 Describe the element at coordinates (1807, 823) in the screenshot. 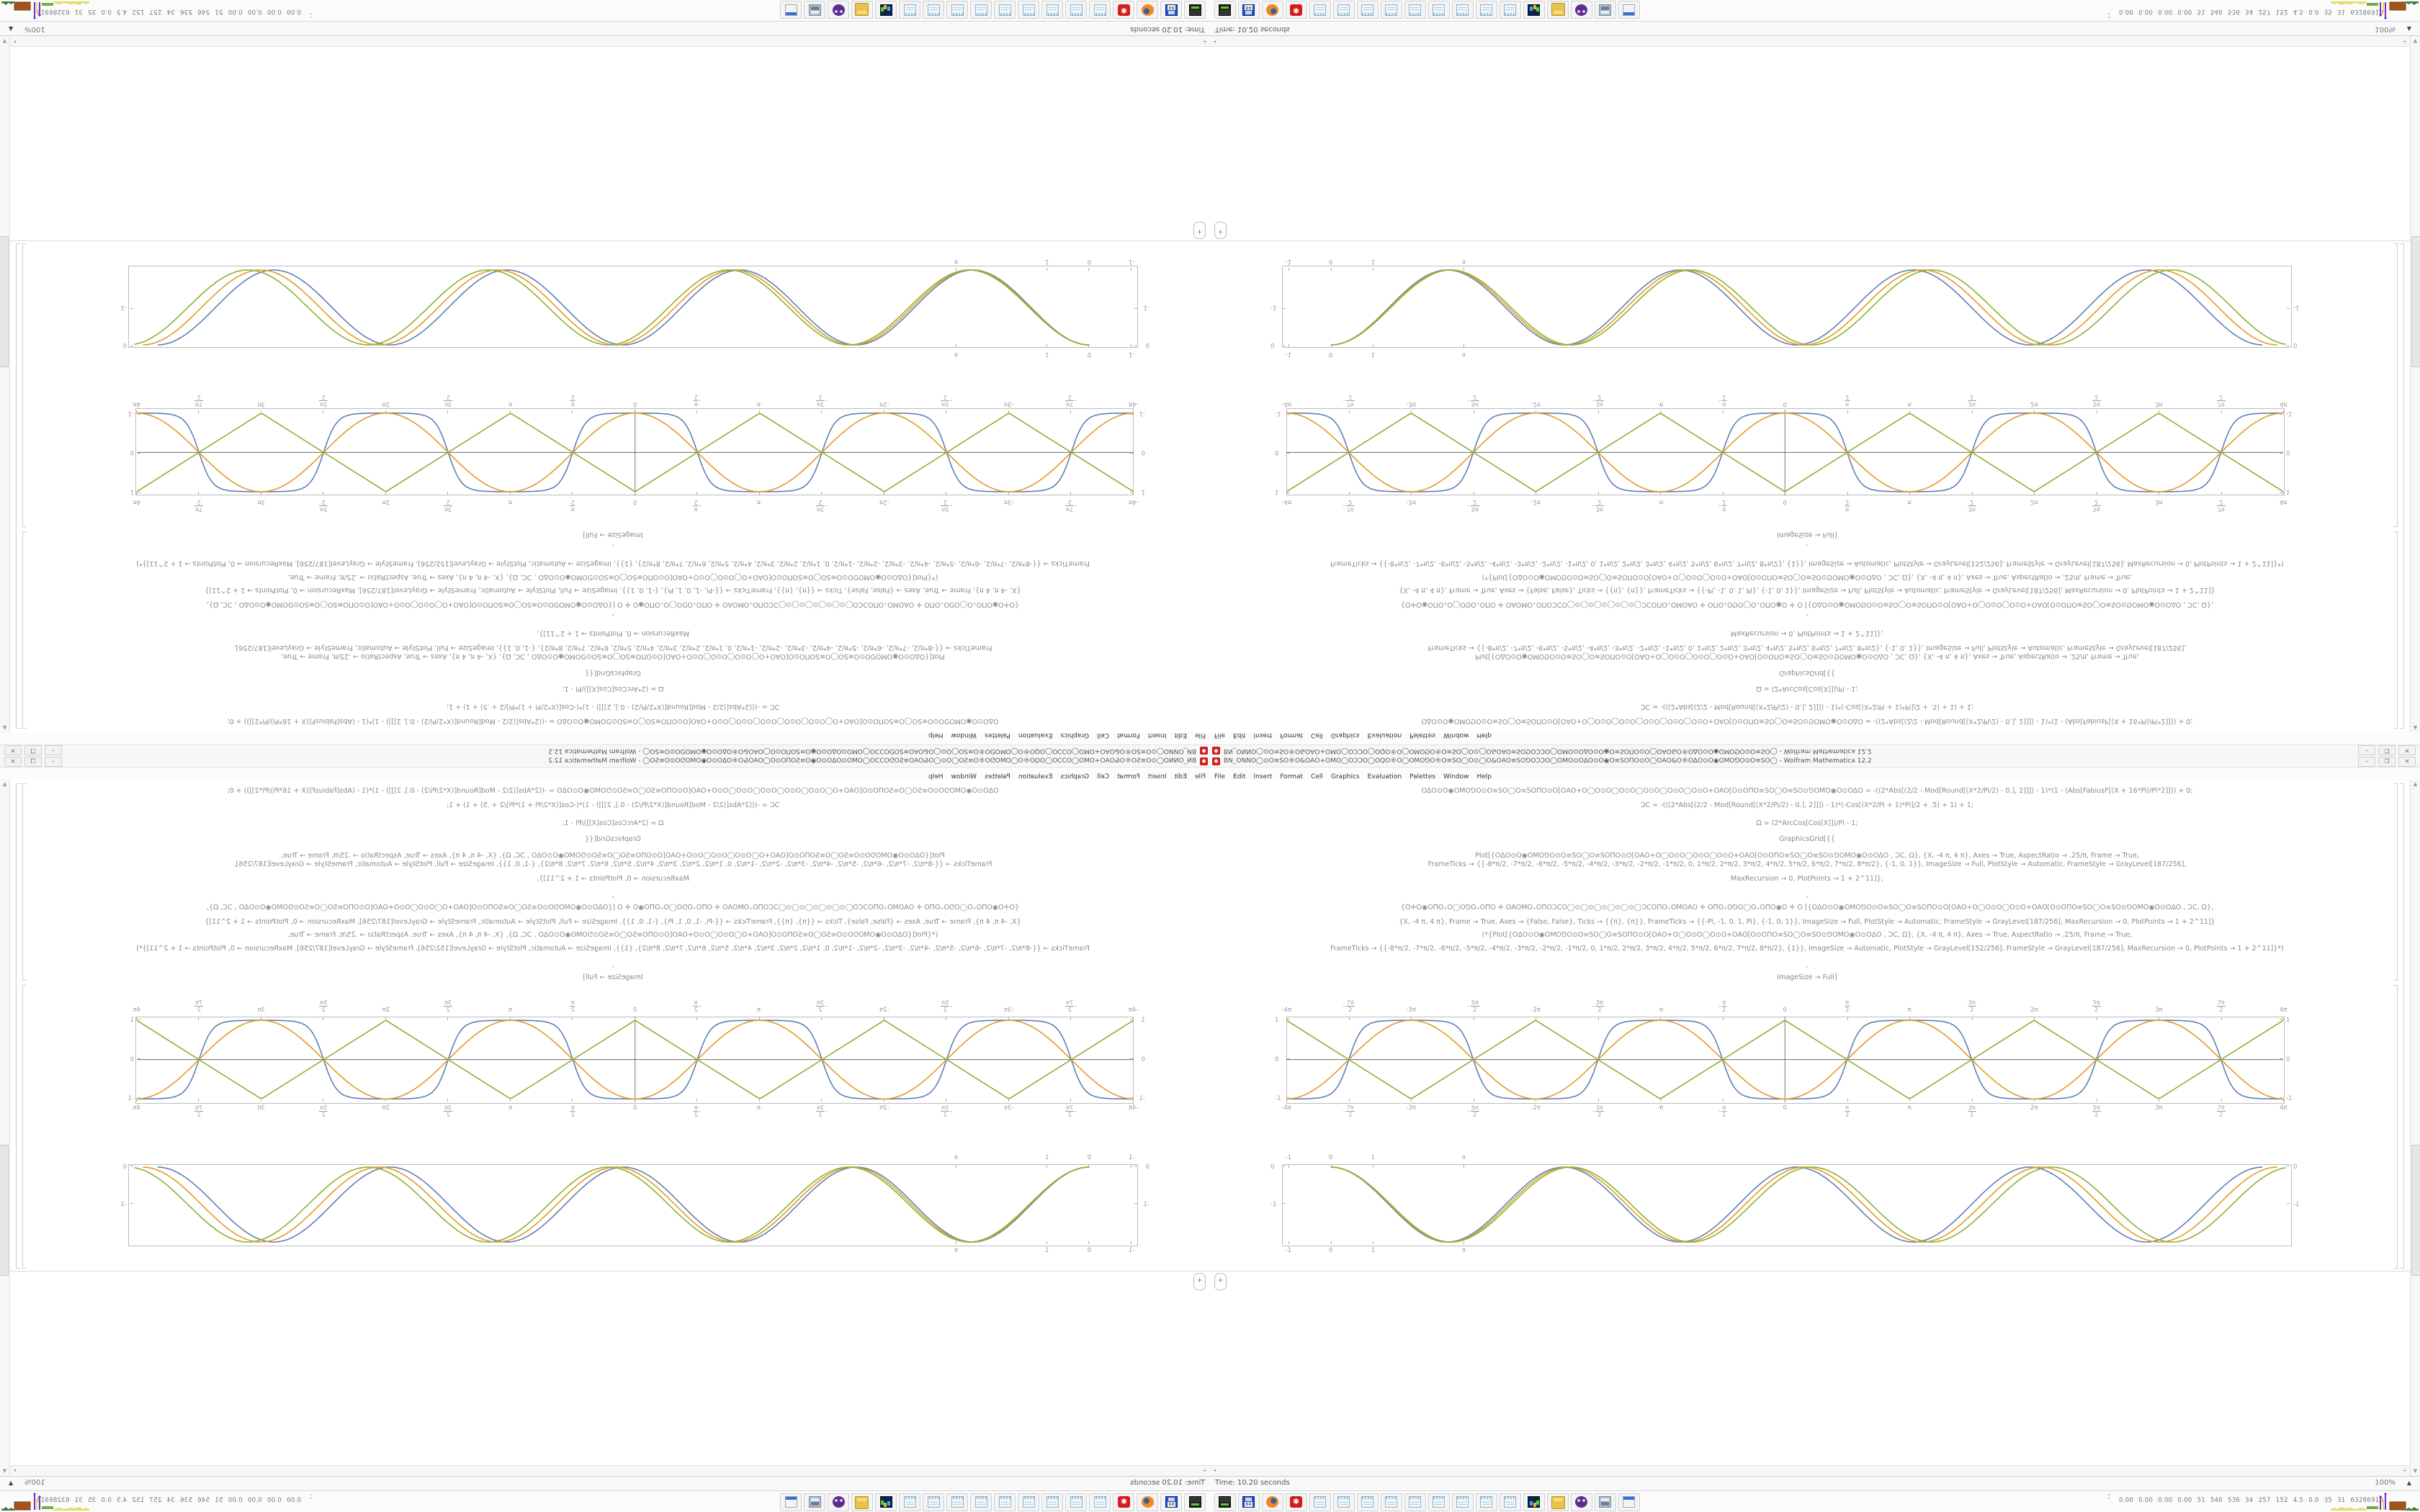

I see `code-line-3: Ω = (2*ArcCos[Cos[X]])/Pi - 1;` at that location.